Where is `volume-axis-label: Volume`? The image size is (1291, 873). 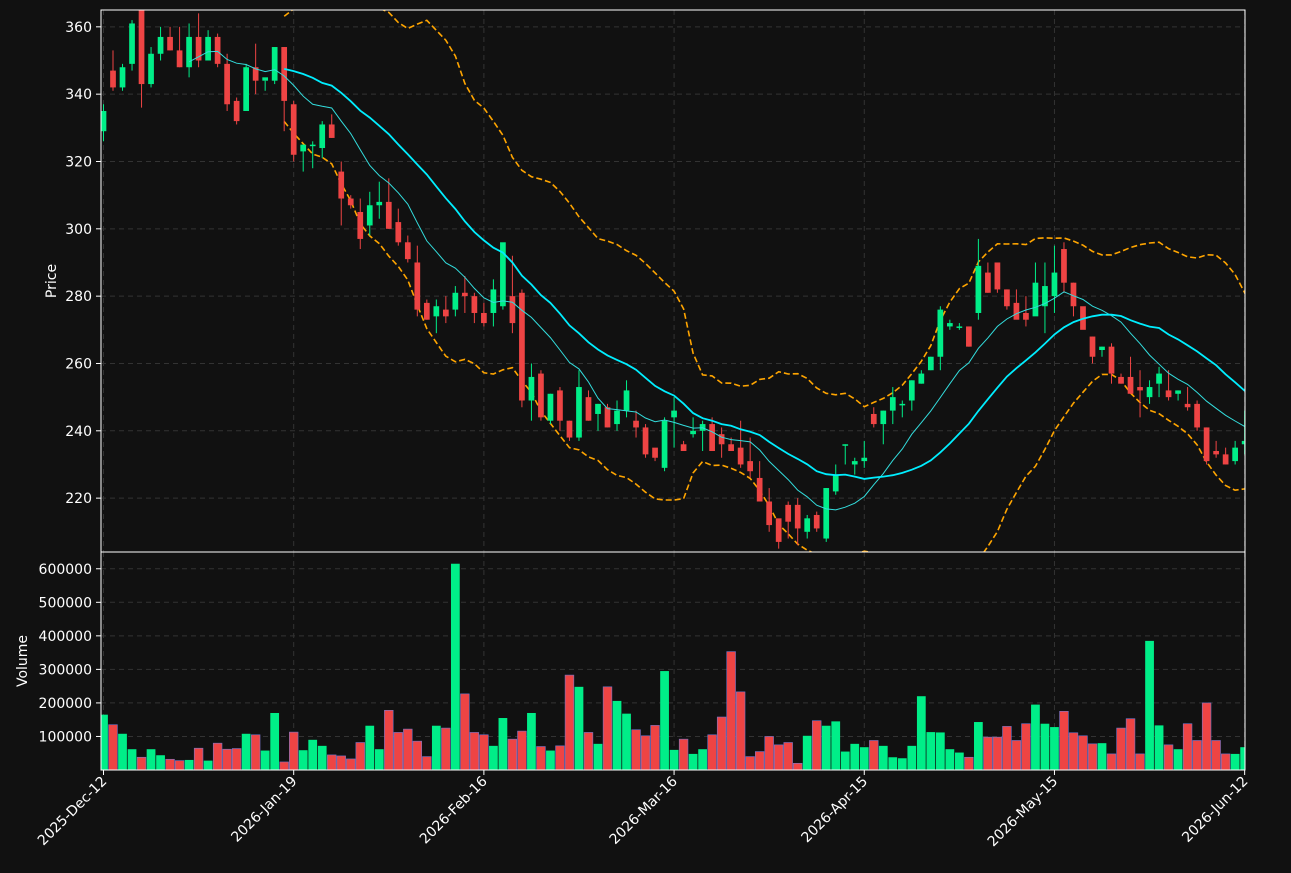
volume-axis-label: Volume is located at coordinates (23, 661).